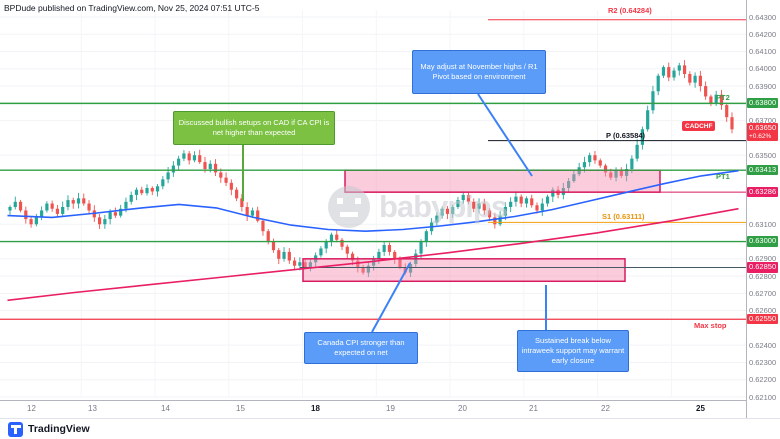 This screenshot has width=780, height=439. Describe the element at coordinates (723, 98) in the screenshot. I see `level-label: PT2` at that location.